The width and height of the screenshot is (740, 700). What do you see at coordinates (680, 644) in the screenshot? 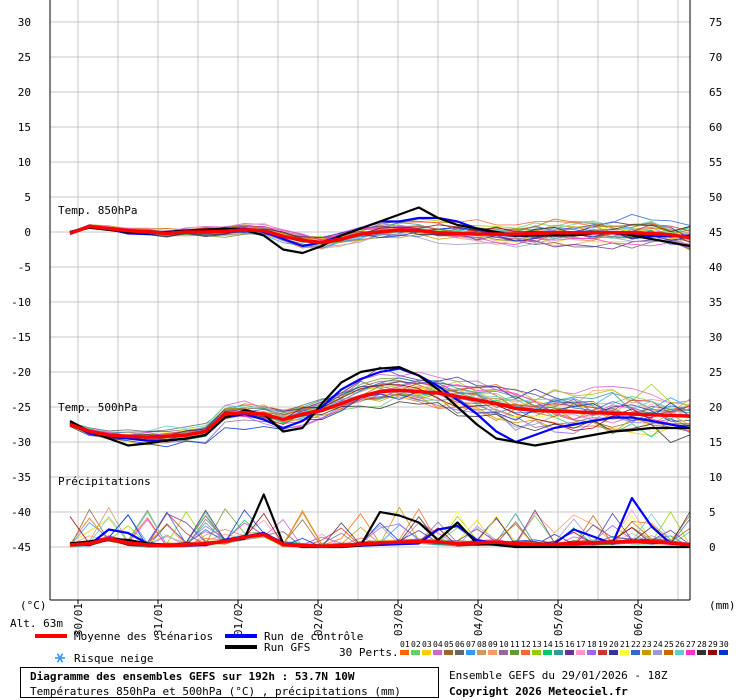
I see `member-legend-id: 26` at bounding box center [680, 644].